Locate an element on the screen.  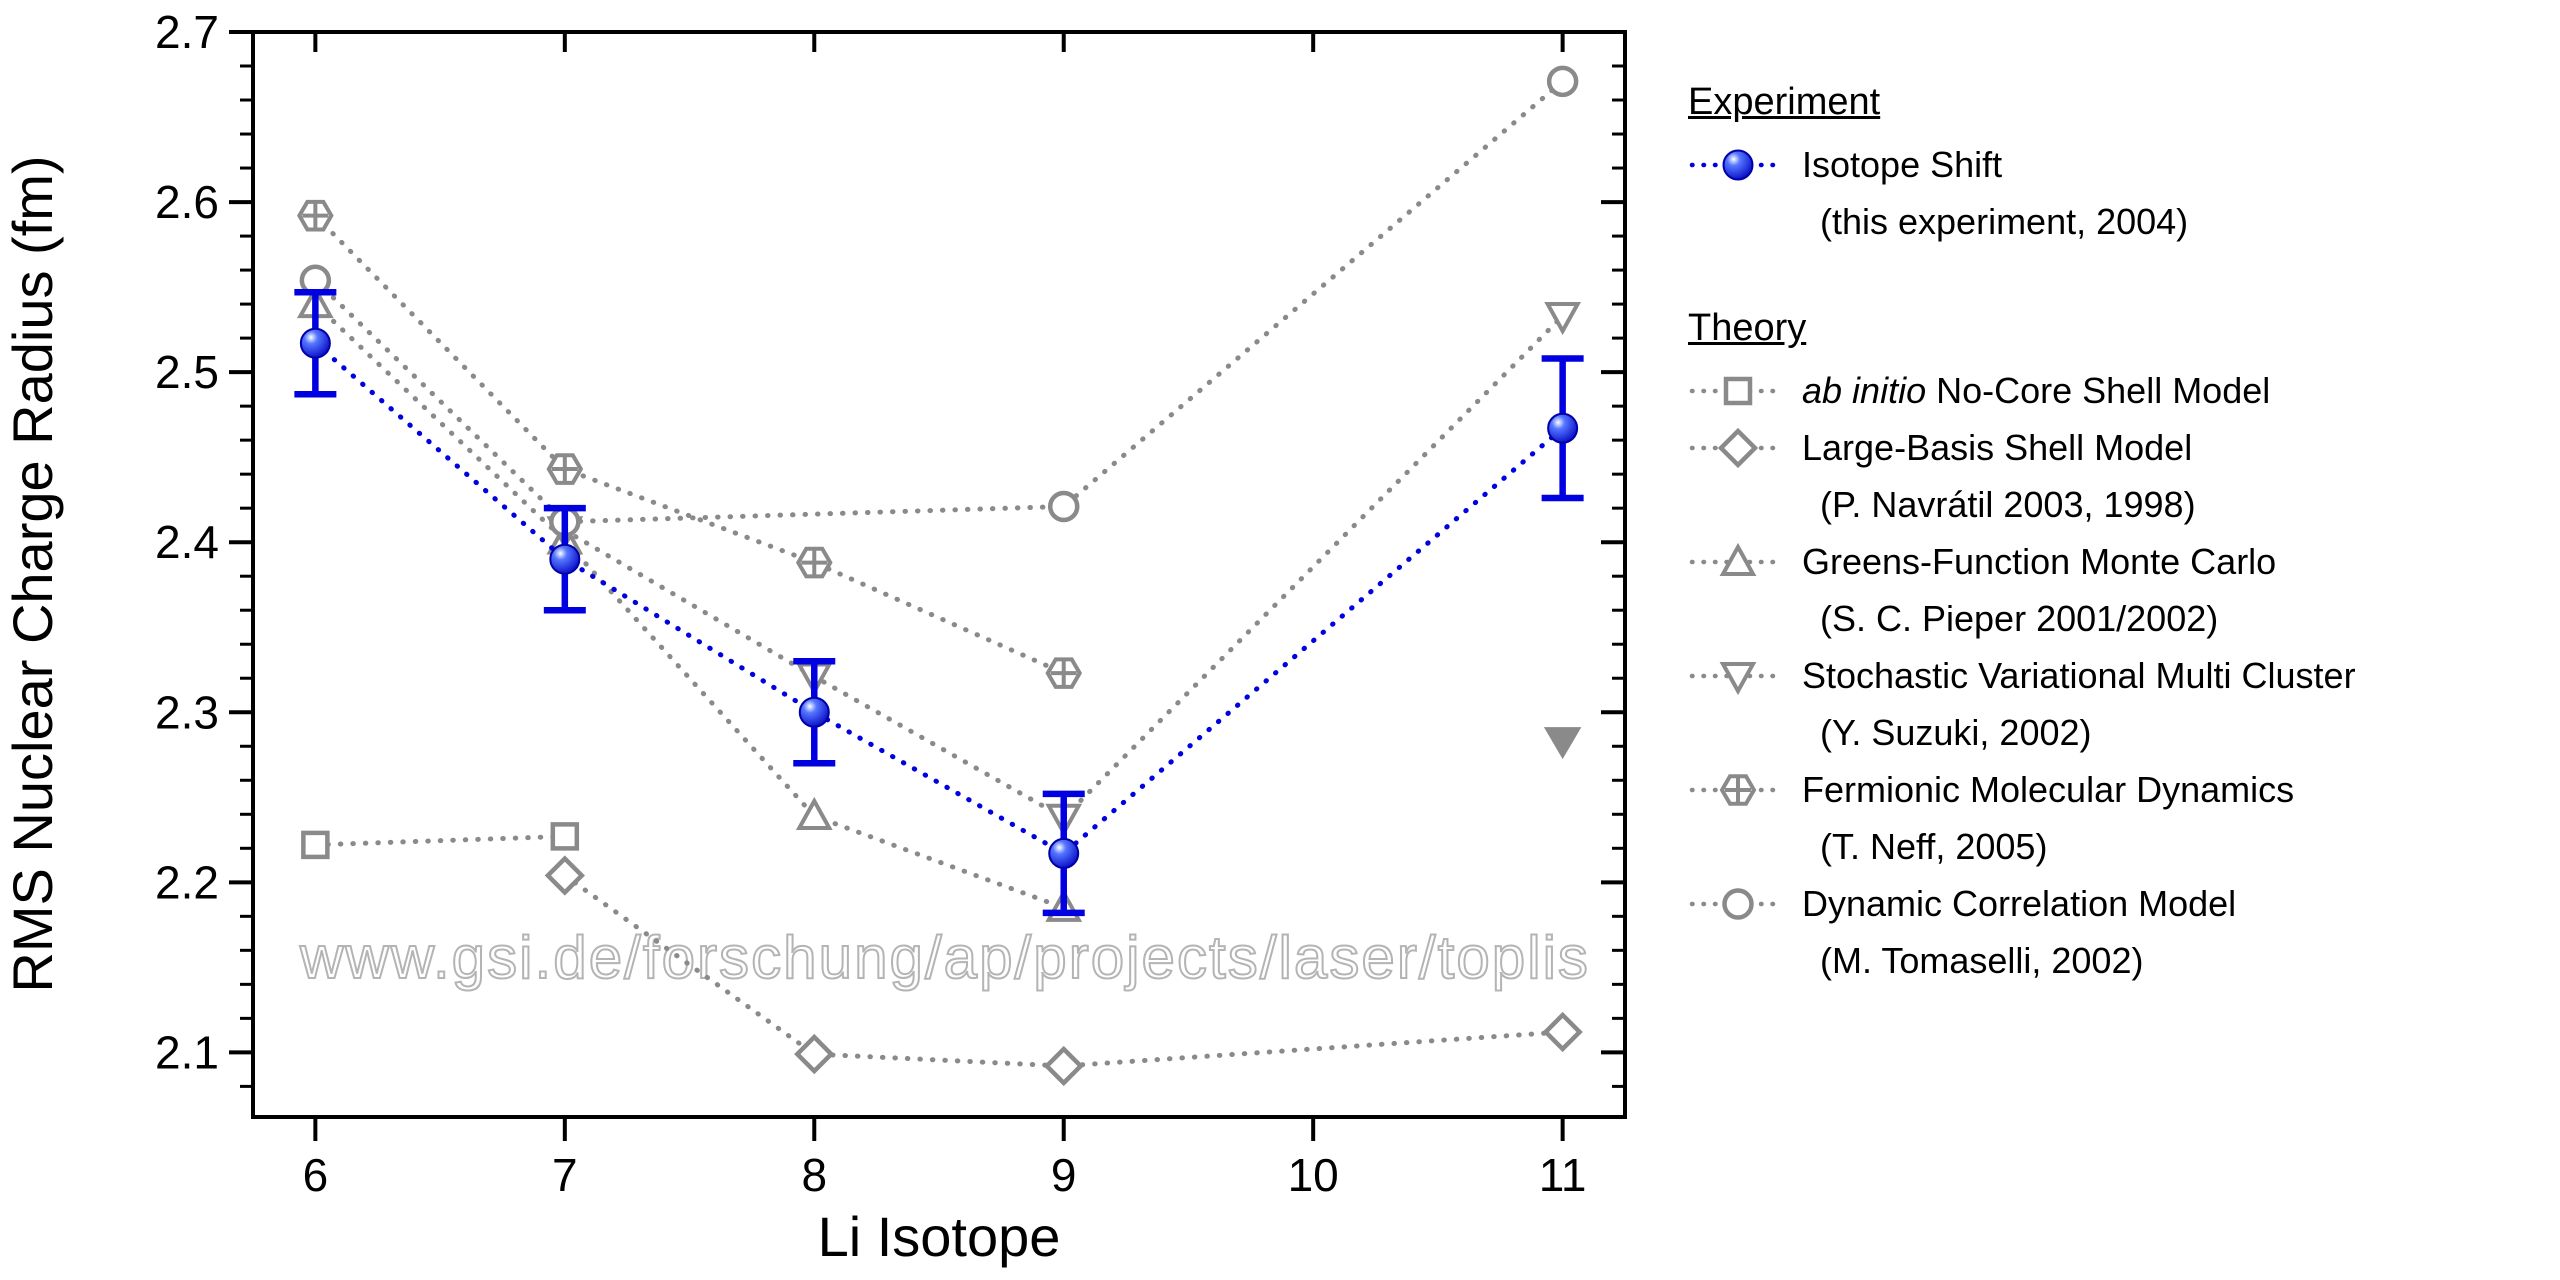
legend-sublabel: (S. C. Pieper 2001/2002) is located at coordinates (2019, 618).